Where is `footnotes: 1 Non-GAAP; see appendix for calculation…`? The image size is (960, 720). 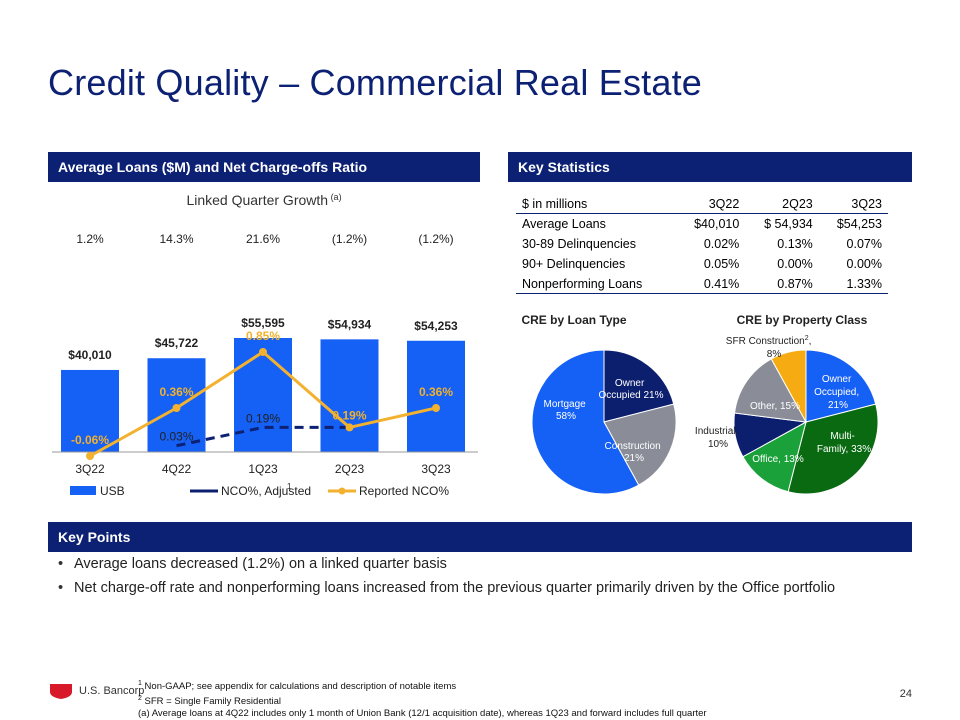 footnotes: 1 Non-GAAP; see appendix for calculation… is located at coordinates (422, 699).